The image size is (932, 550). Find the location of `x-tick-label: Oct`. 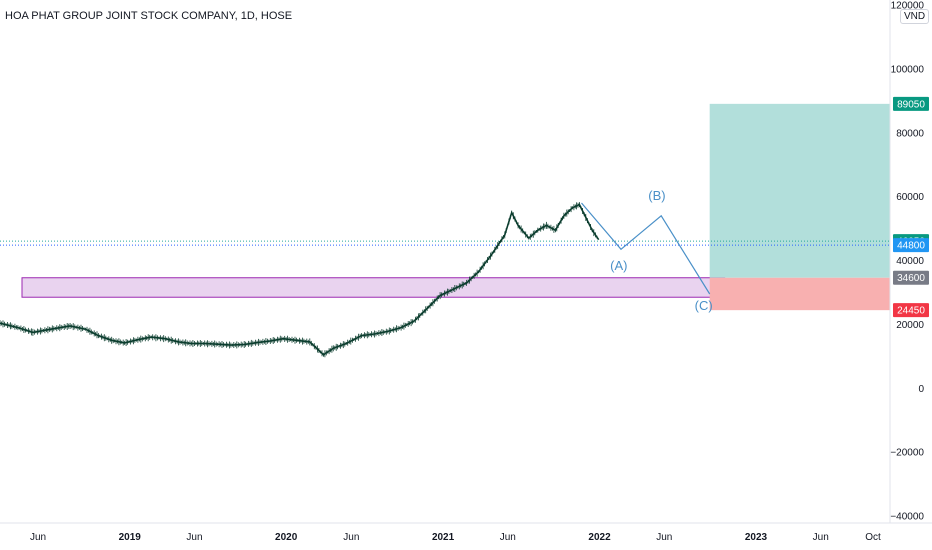

x-tick-label: Oct is located at coordinates (873, 537).